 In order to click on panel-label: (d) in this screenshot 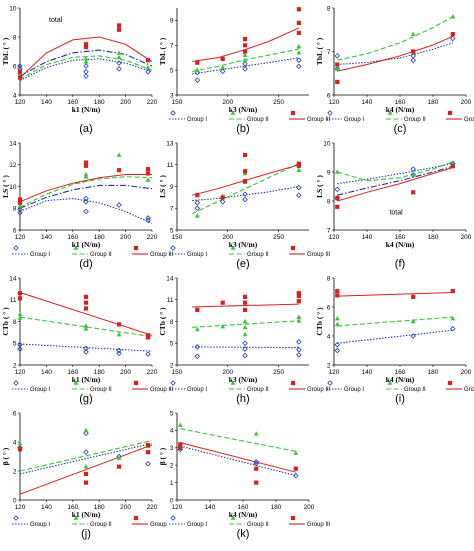, I will do `click(85, 264)`.